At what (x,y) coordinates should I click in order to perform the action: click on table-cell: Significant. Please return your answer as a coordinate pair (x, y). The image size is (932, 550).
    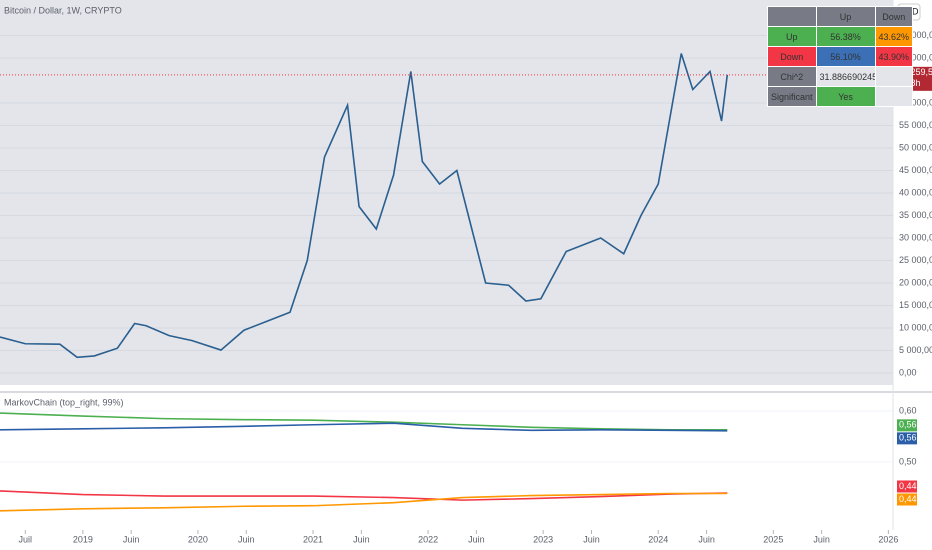
    Looking at the image, I should click on (792, 96).